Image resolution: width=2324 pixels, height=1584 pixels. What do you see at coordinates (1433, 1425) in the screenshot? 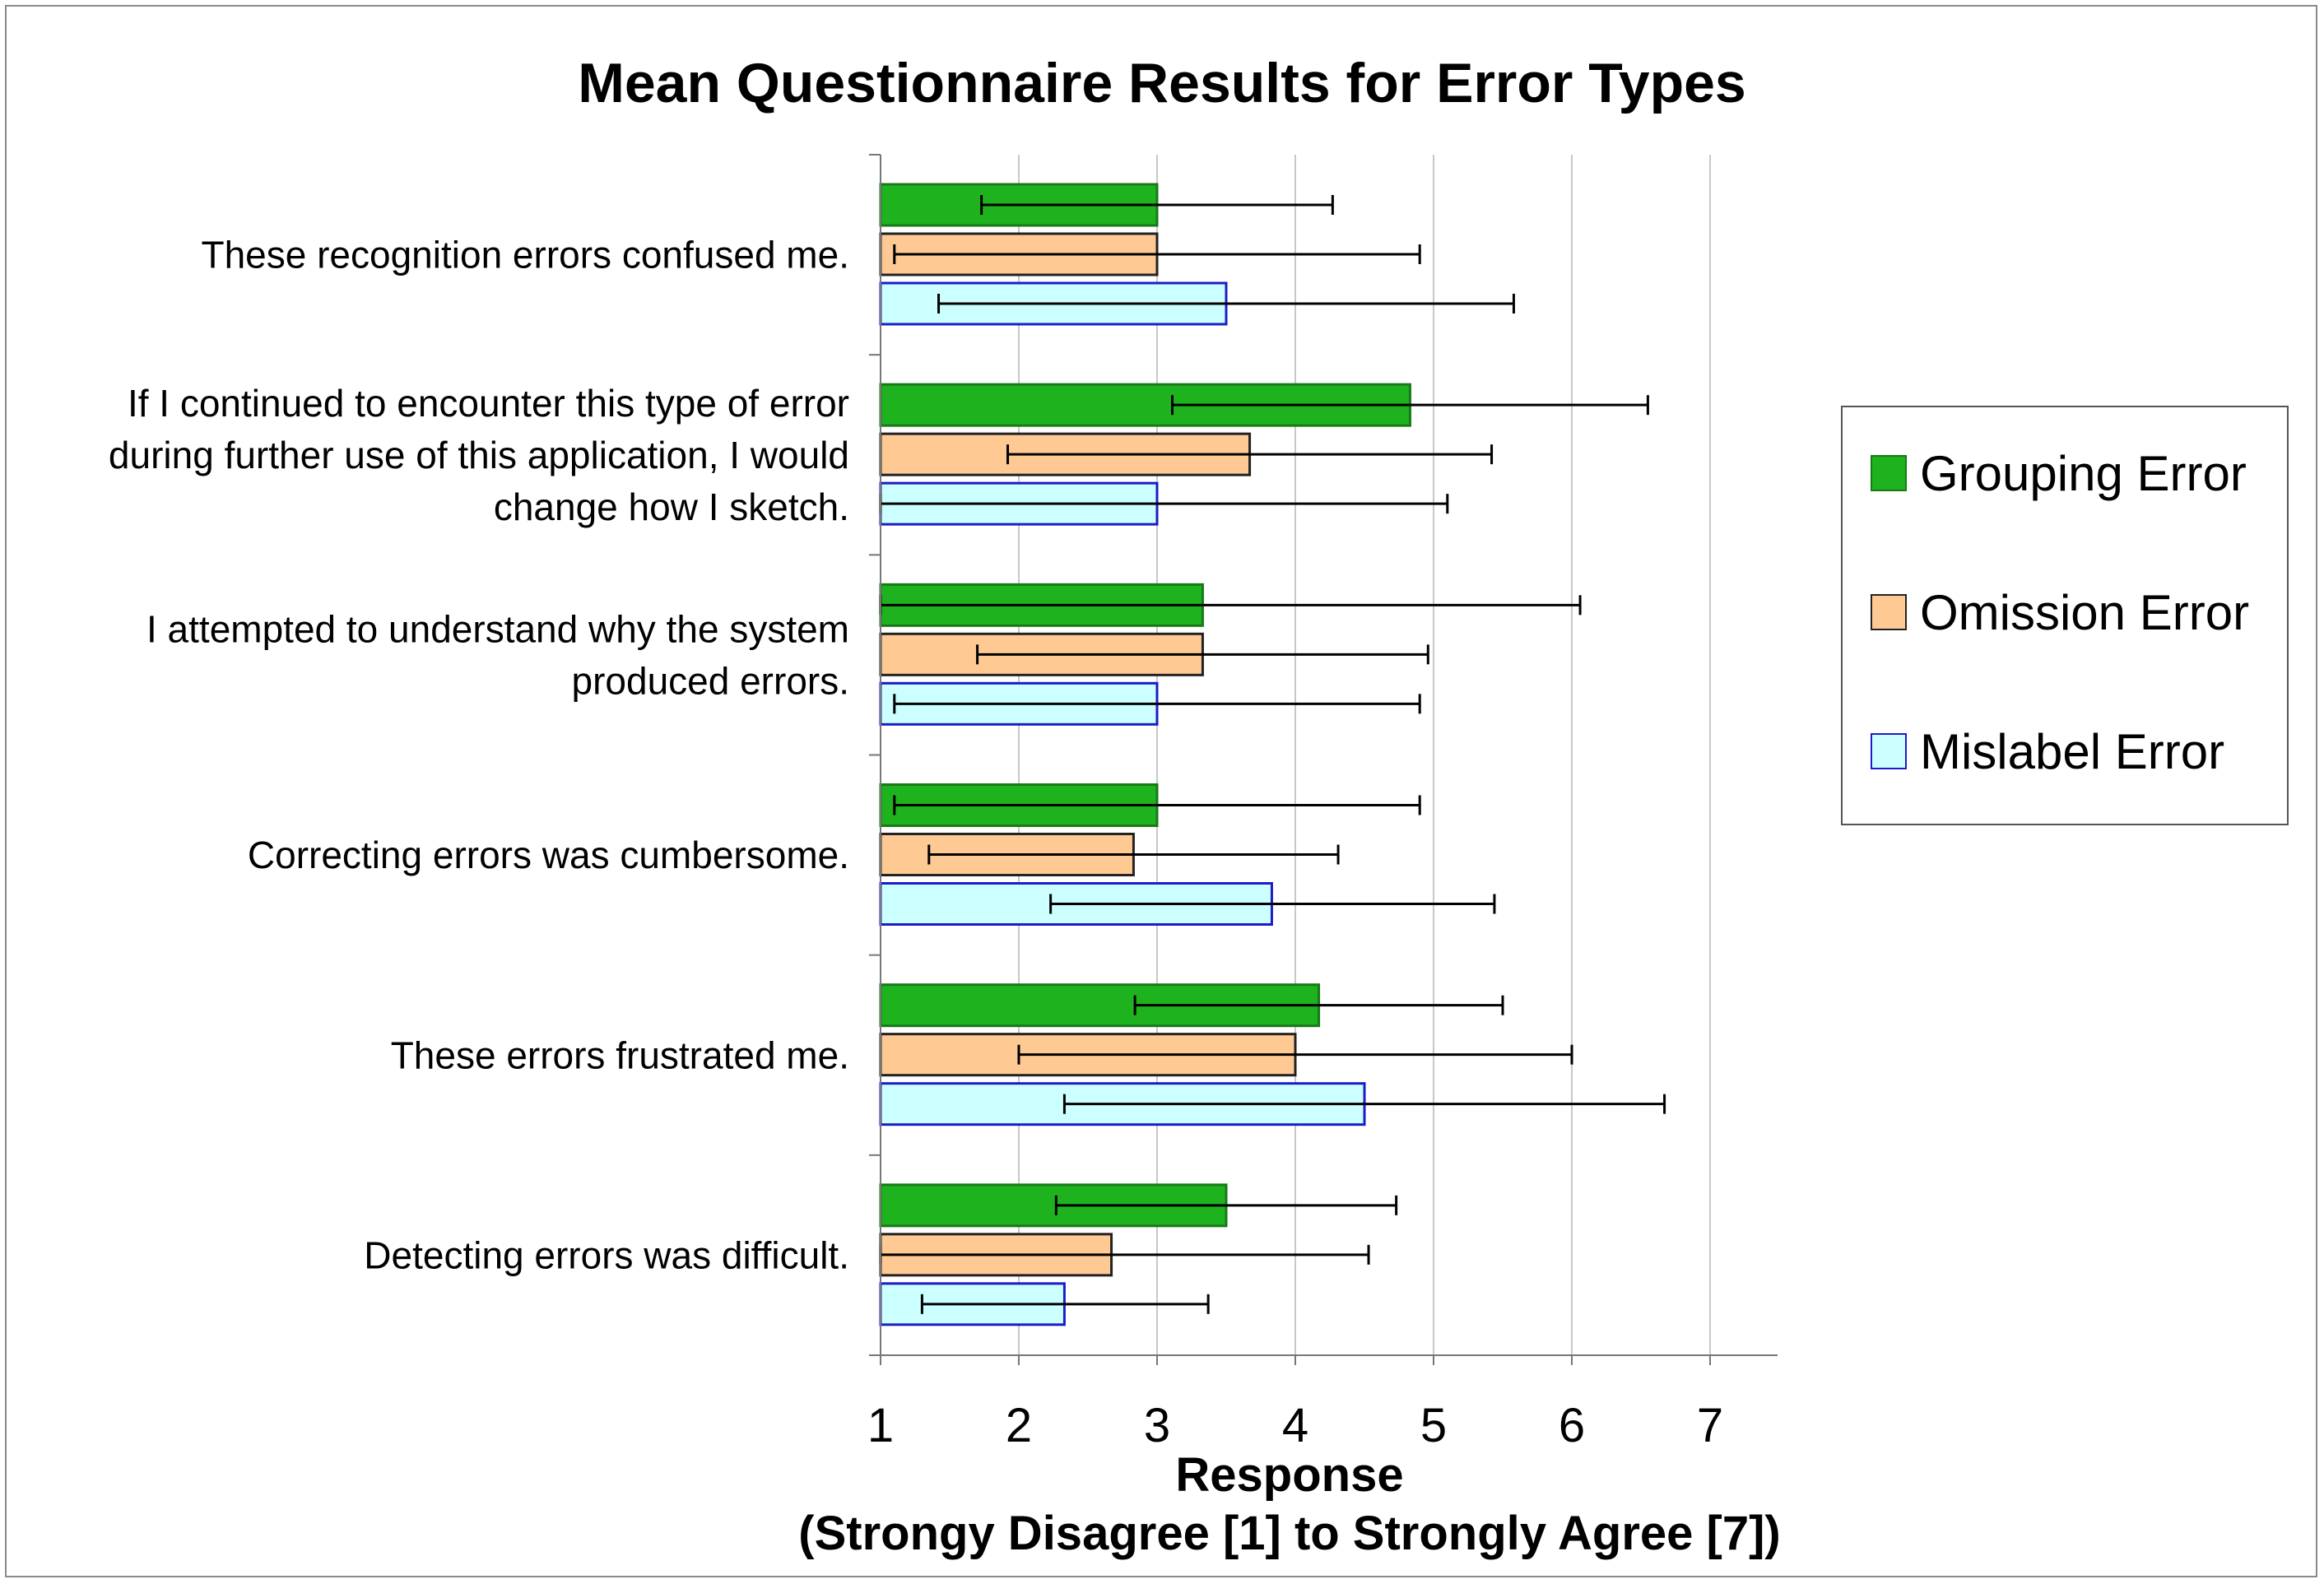
I see `x-tick-label: 5` at bounding box center [1433, 1425].